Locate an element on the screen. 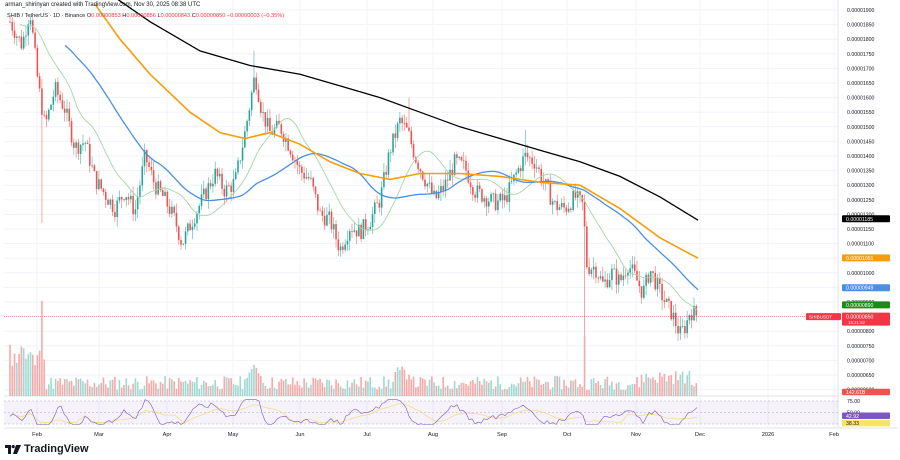 Image resolution: width=900 pixels, height=460 pixels. price-tick: 0.00001350 is located at coordinates (861, 172).